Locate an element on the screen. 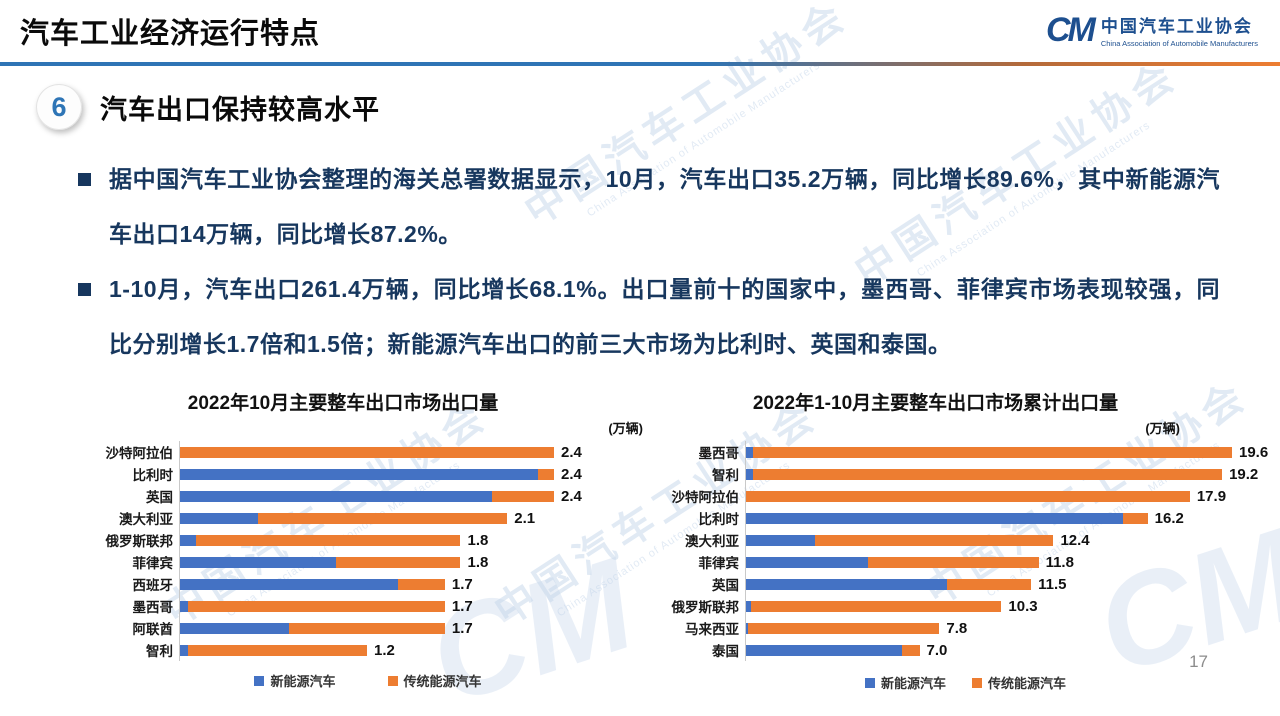 This screenshot has height=716, width=1280. bar-track: 11.8 is located at coordinates (988, 562).